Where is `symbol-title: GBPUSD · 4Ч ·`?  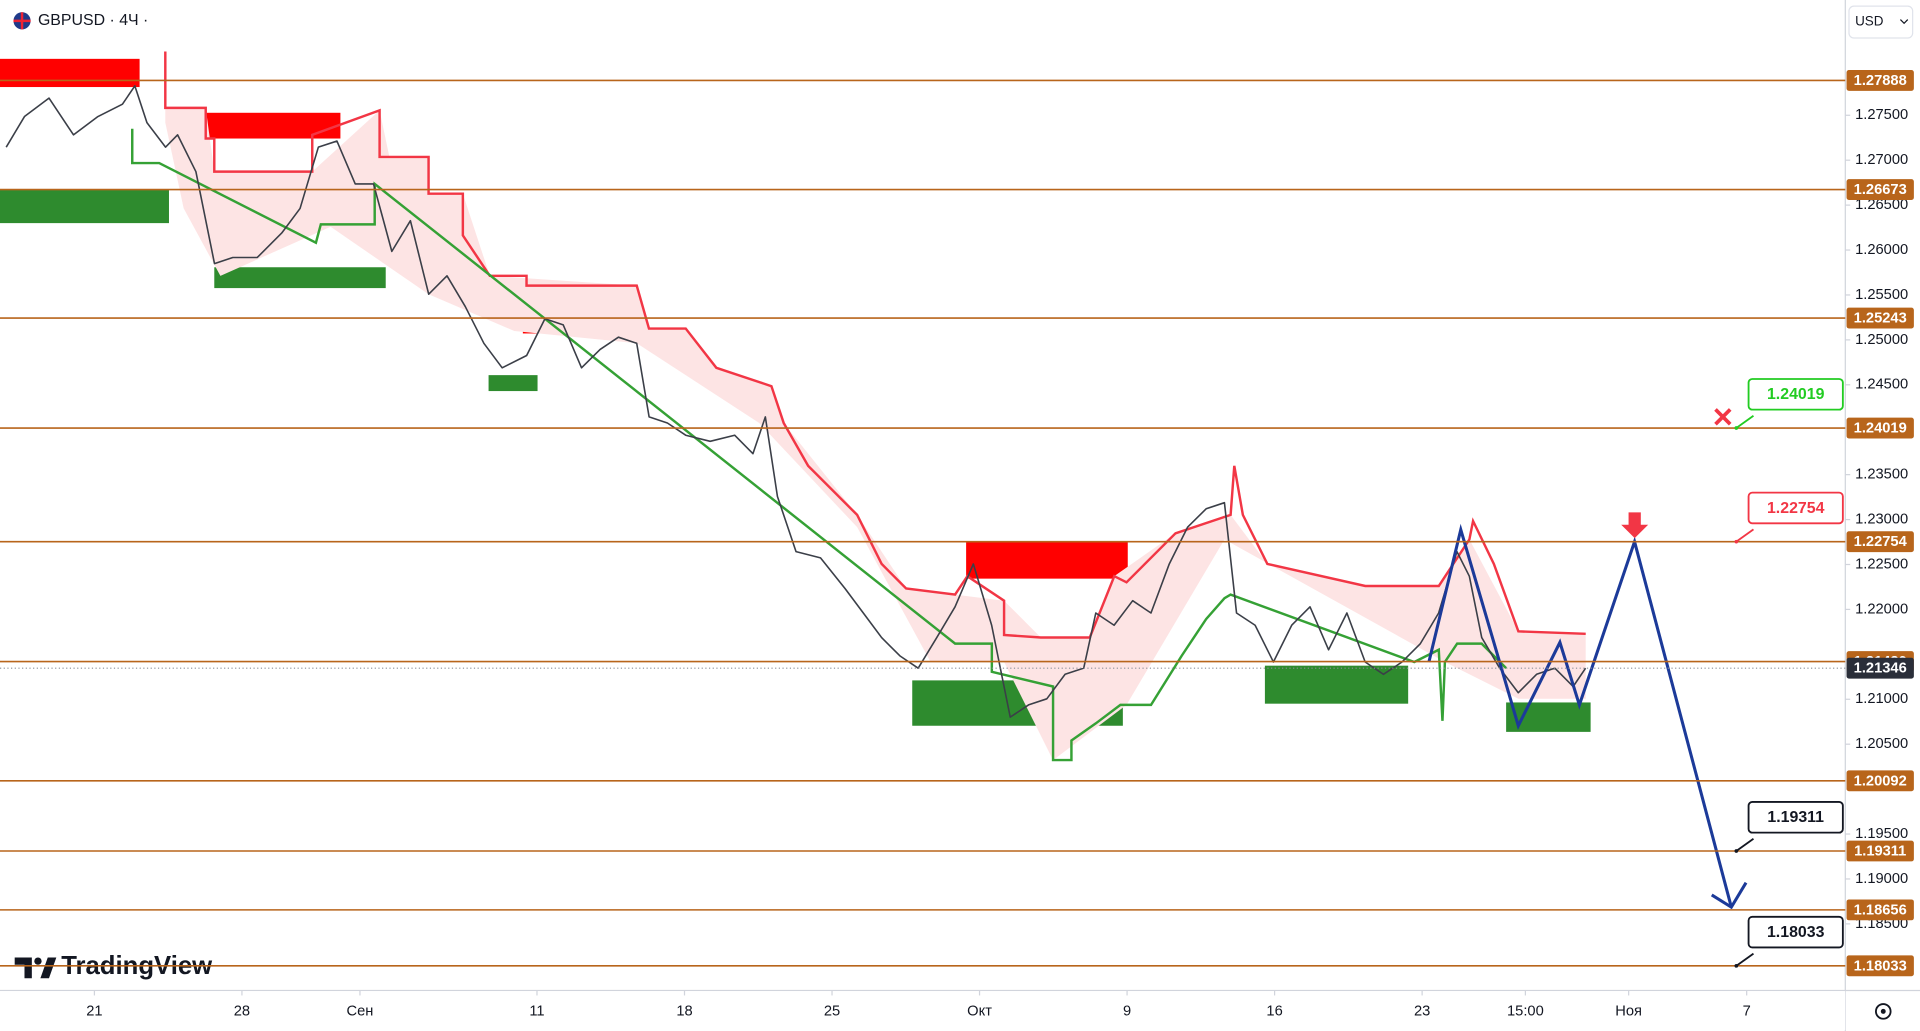
symbol-title: GBPUSD · 4Ч · is located at coordinates (93, 20).